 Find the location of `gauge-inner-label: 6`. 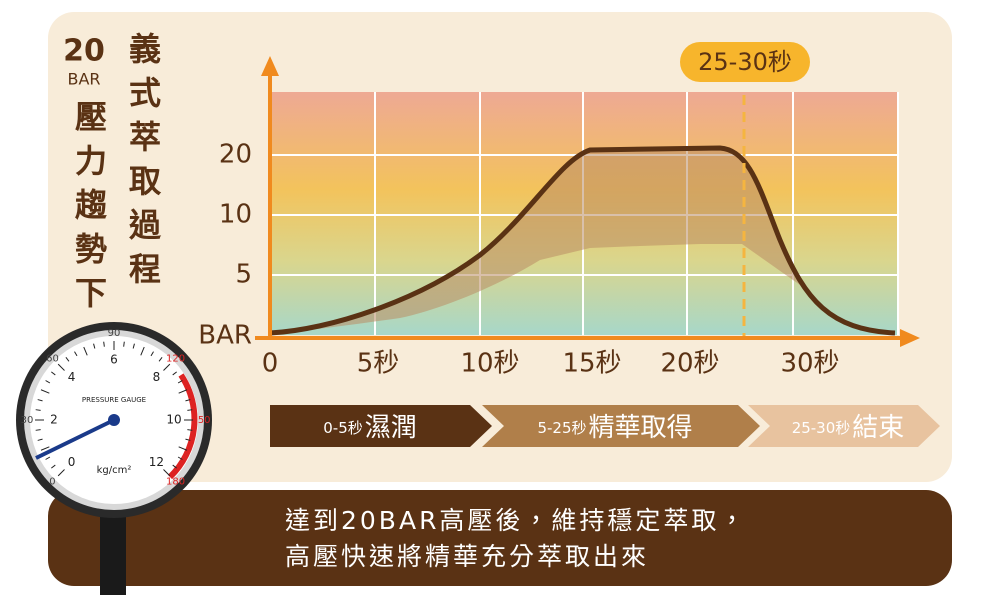

gauge-inner-label: 6 is located at coordinates (114, 360).